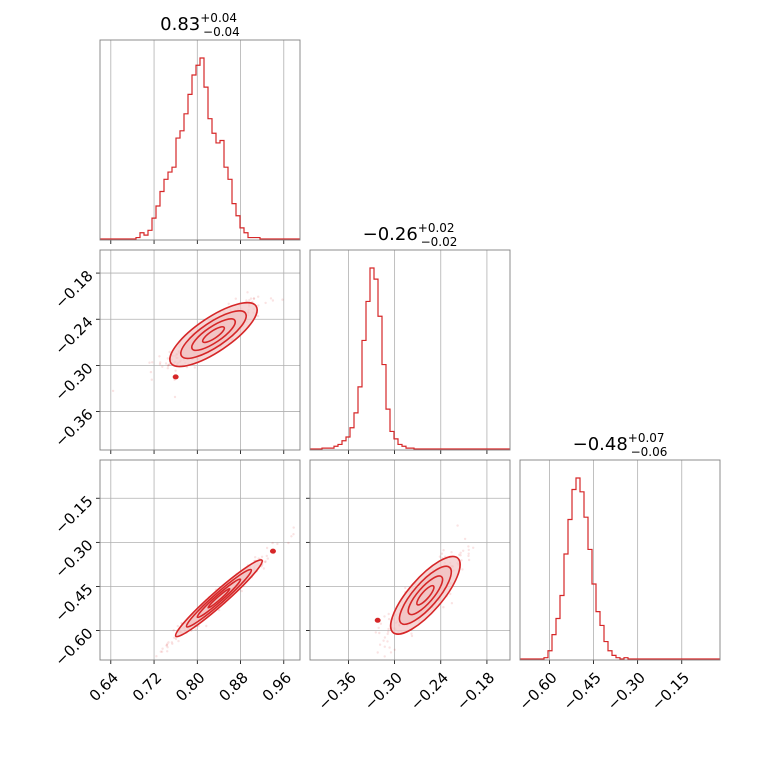 The width and height of the screenshot is (760, 760). Describe the element at coordinates (147, 687) in the screenshot. I see `x-tick-label: 0.72` at that location.